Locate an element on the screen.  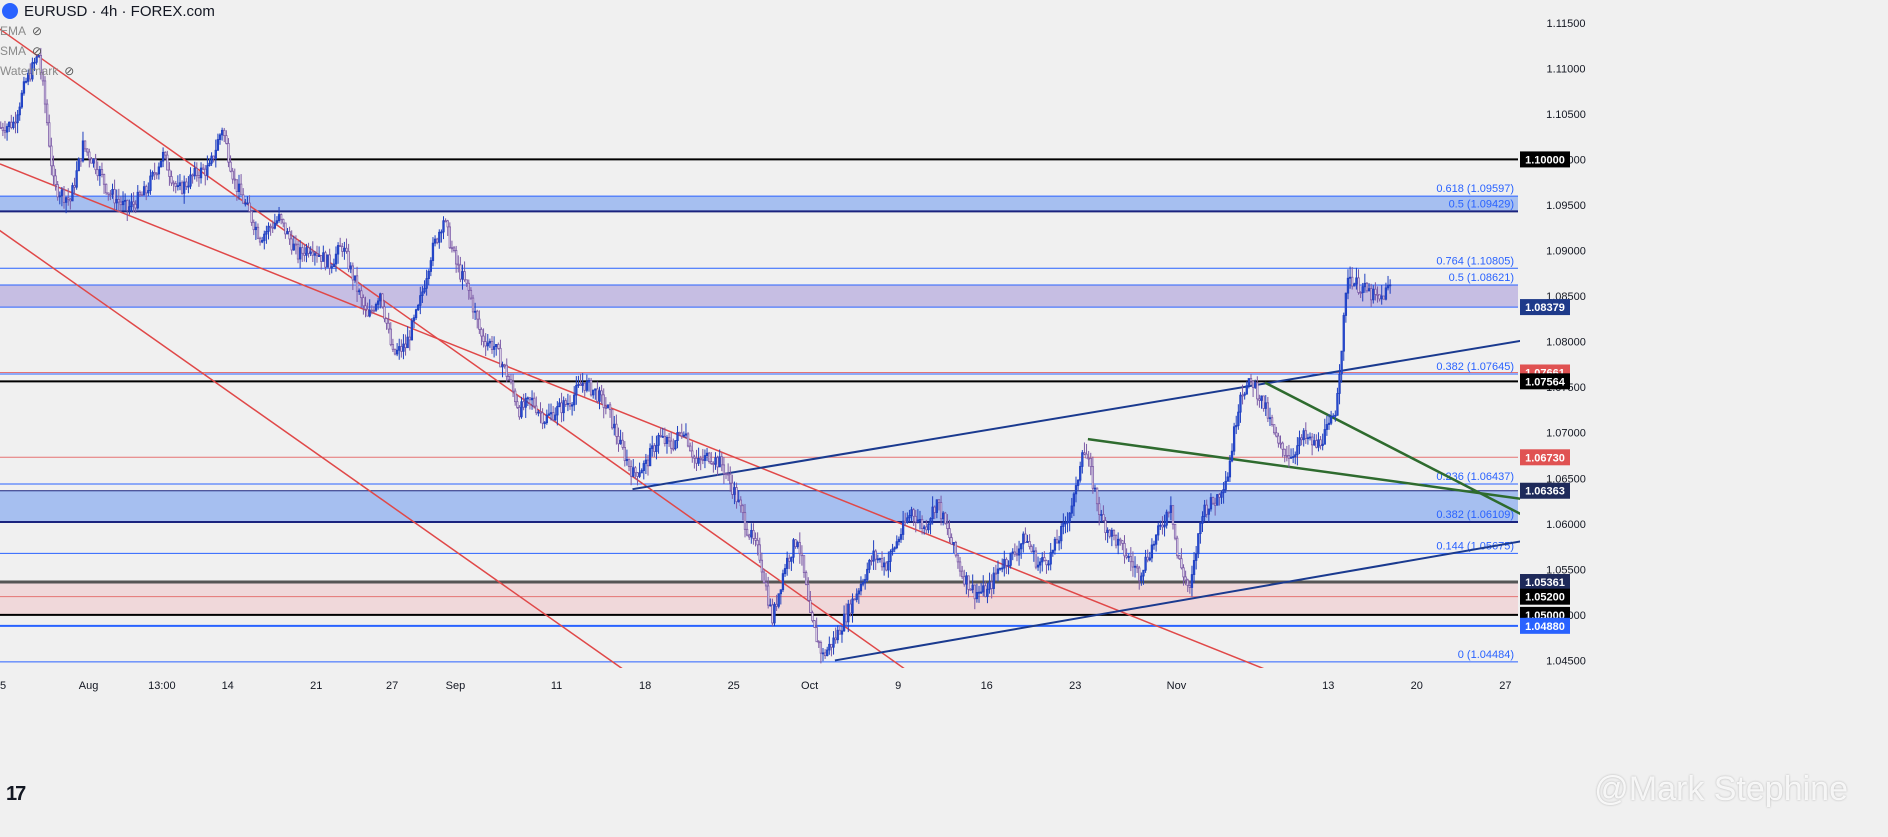
indicator-watermark: Watermark ⊘ is located at coordinates (37, 71).